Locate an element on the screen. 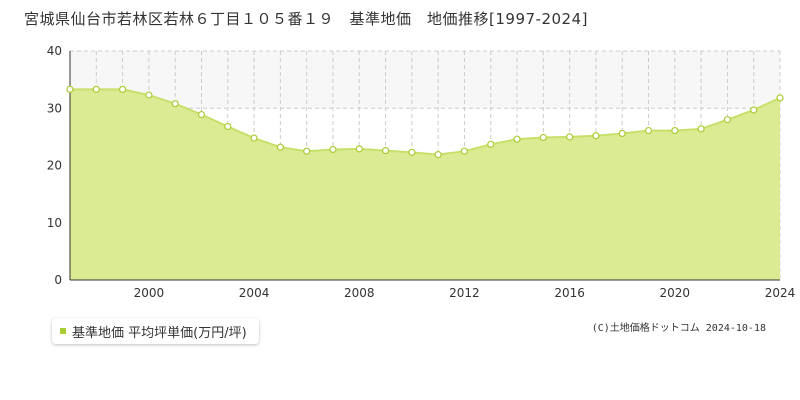  x-tick-label: 2004 is located at coordinates (254, 293).